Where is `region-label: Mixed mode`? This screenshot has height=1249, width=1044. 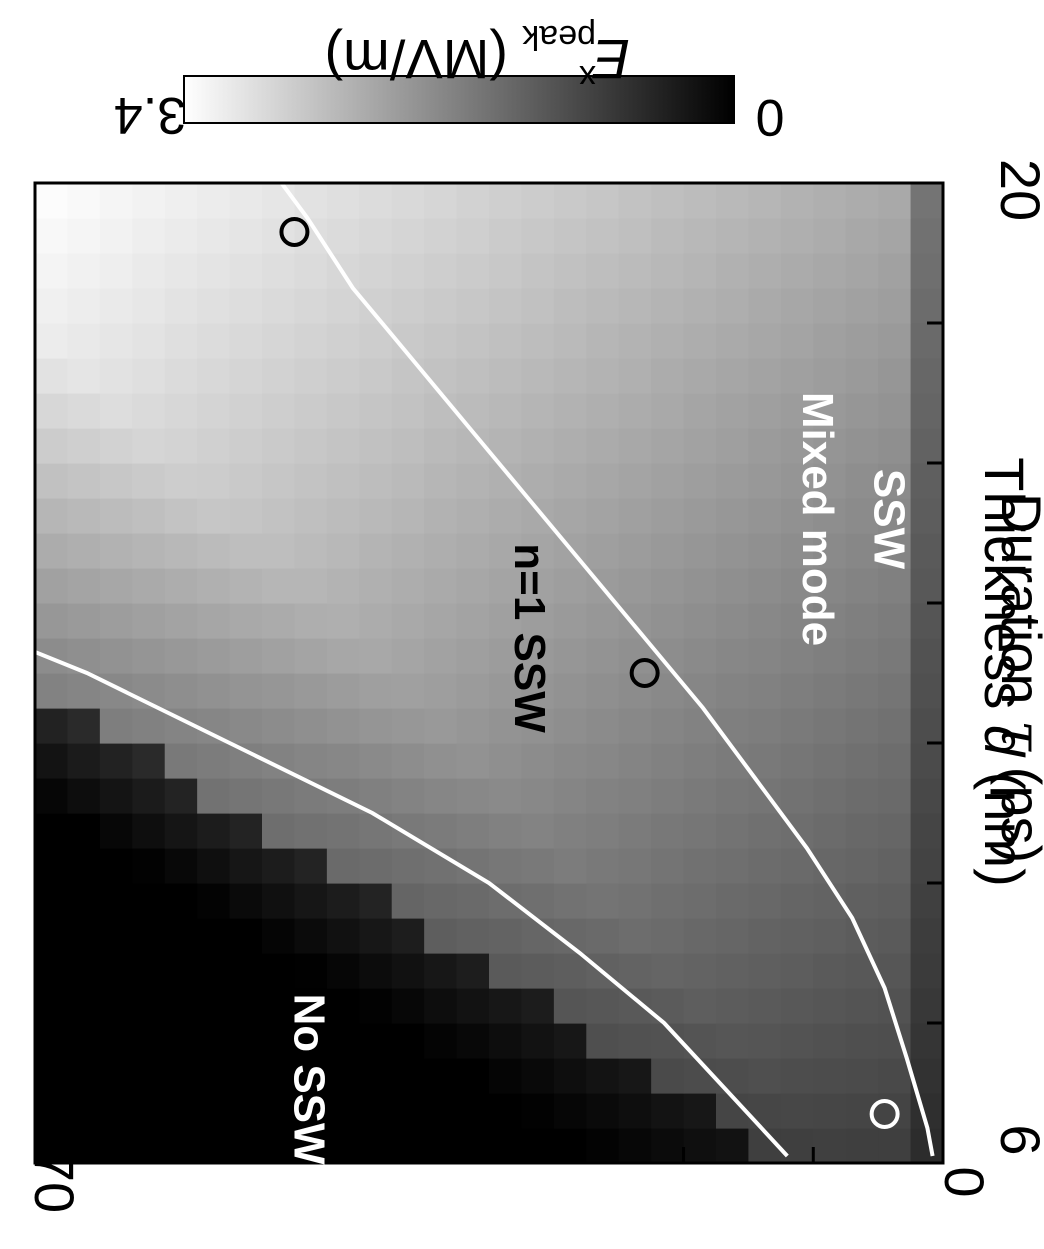 region-label: Mixed mode is located at coordinates (817, 519).